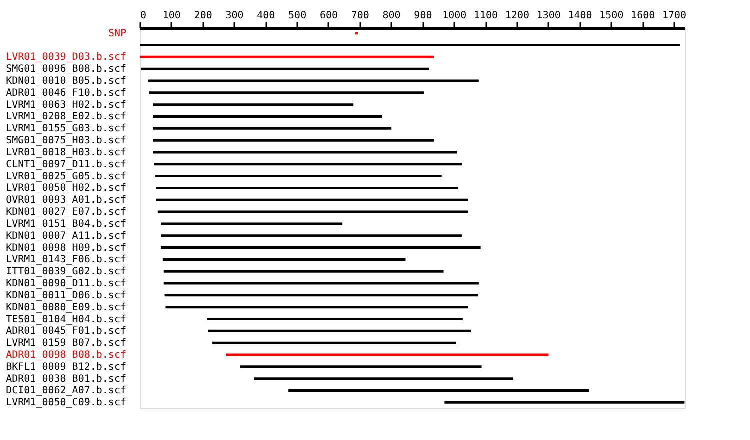 This screenshot has height=440, width=750. Describe the element at coordinates (66, 117) in the screenshot. I see `y-tick-label: LVRM1_0208_E02.b.scf` at that location.